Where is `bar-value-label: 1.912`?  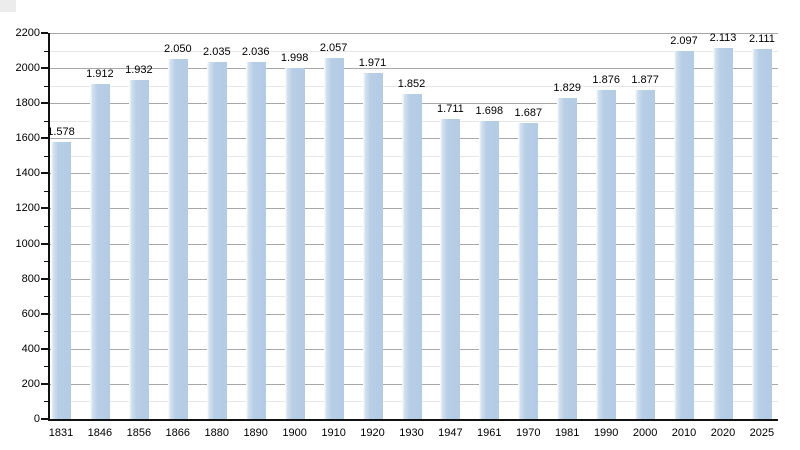 bar-value-label: 1.912 is located at coordinates (100, 73).